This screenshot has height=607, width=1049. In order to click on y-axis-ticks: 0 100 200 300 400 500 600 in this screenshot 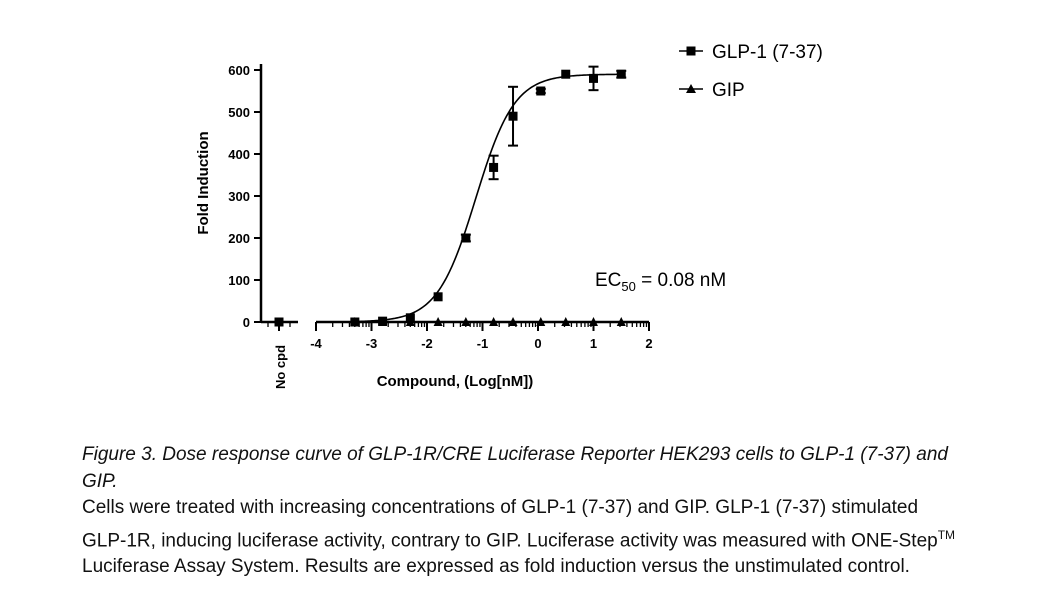, I will do `click(244, 196)`.